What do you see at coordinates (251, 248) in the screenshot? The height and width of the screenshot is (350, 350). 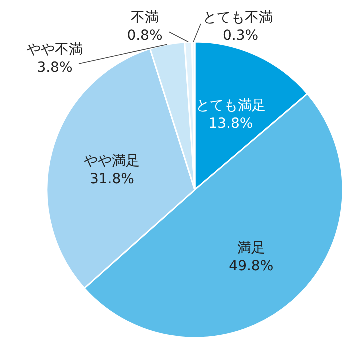 I see `slice-label: 満足` at bounding box center [251, 248].